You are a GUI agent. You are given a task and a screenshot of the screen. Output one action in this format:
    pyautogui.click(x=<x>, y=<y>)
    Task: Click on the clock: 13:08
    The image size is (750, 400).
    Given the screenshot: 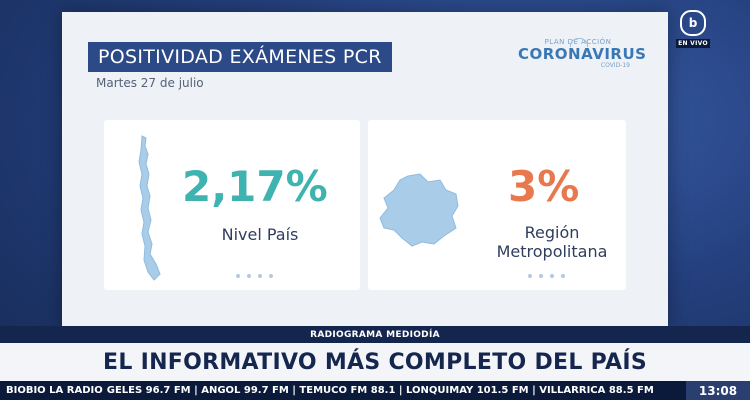 What is the action you would take?
    pyautogui.click(x=718, y=390)
    